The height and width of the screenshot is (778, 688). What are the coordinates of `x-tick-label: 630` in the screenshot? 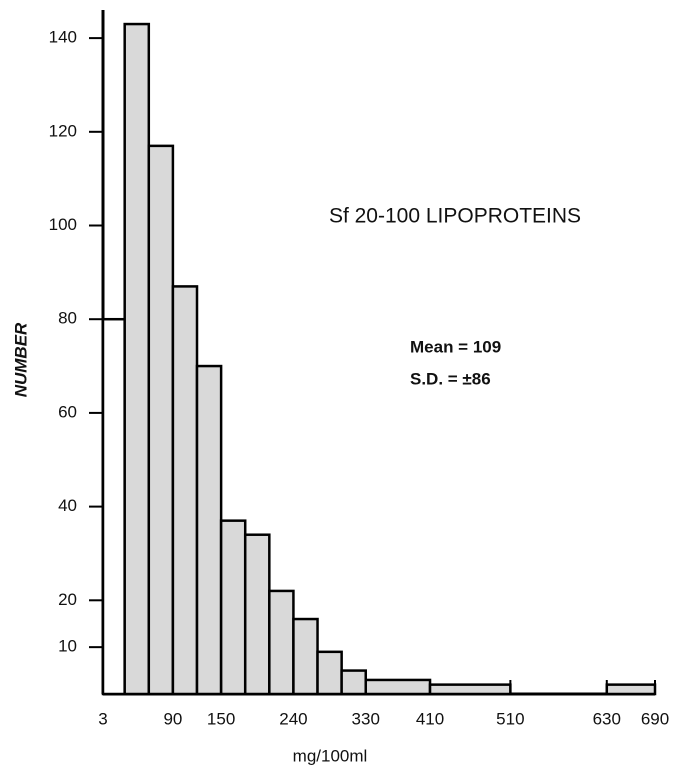 It's located at (607, 718).